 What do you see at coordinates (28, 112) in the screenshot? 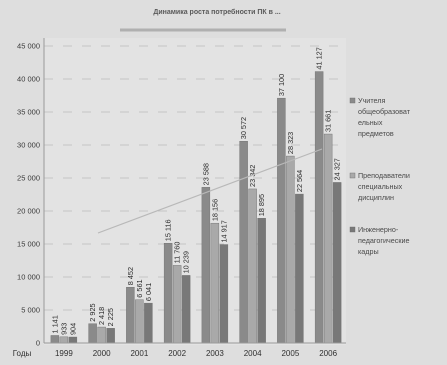
I see `y-tick-label: 35 000` at bounding box center [28, 112].